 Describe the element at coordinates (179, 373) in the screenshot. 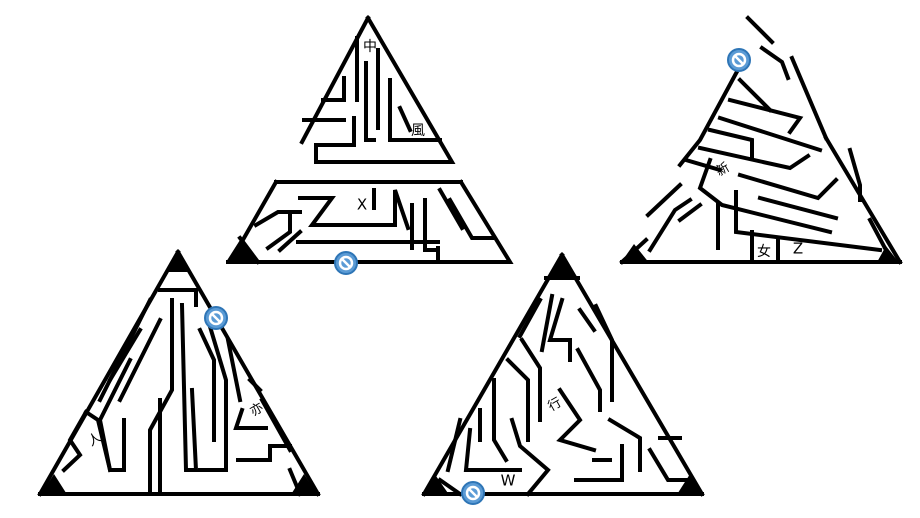

I see `maze-bottom-left-walls` at that location.